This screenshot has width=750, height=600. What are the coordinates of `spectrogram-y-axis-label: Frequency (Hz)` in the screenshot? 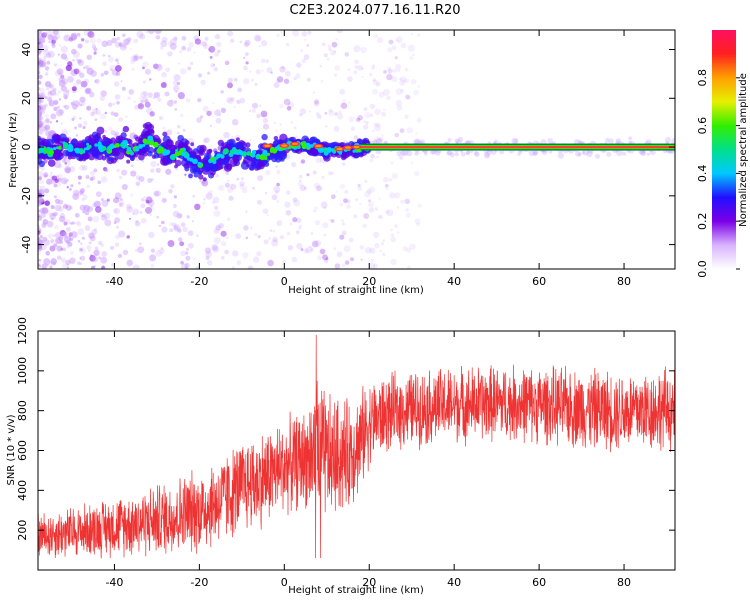 It's located at (13, 150).